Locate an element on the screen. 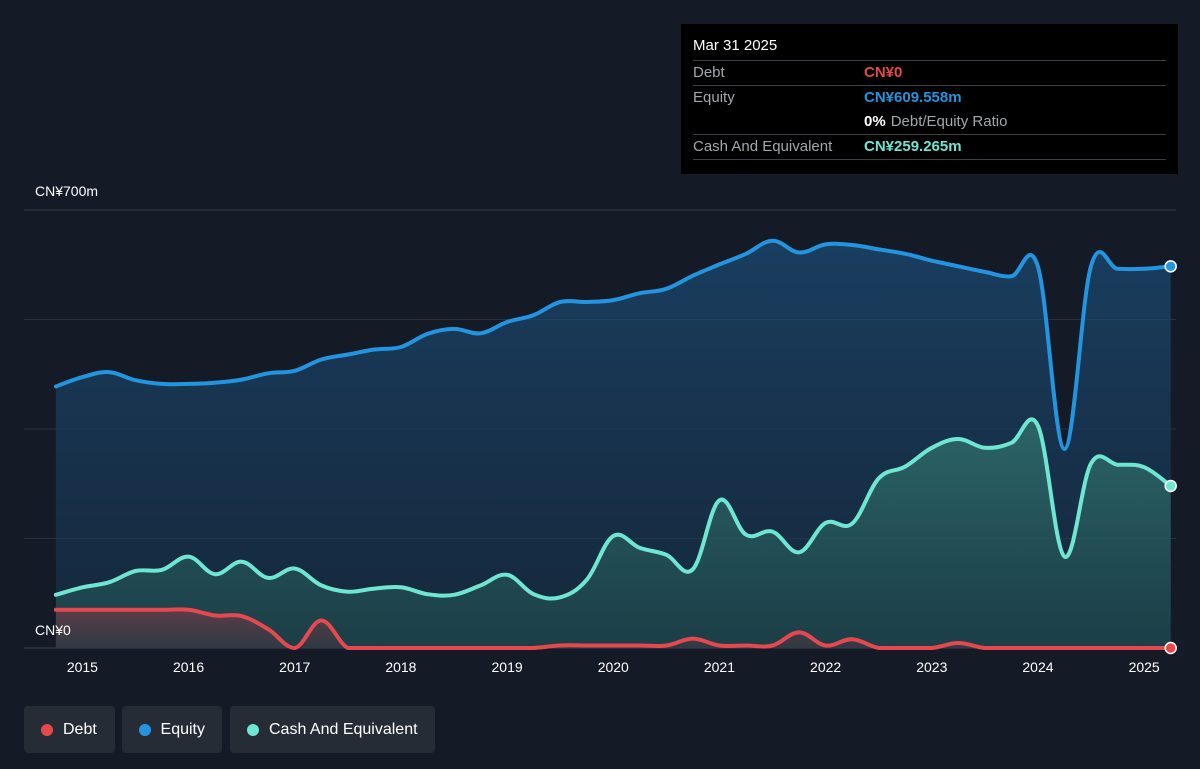 The width and height of the screenshot is (1200, 769). legend-equity-label: Equity is located at coordinates (182, 729).